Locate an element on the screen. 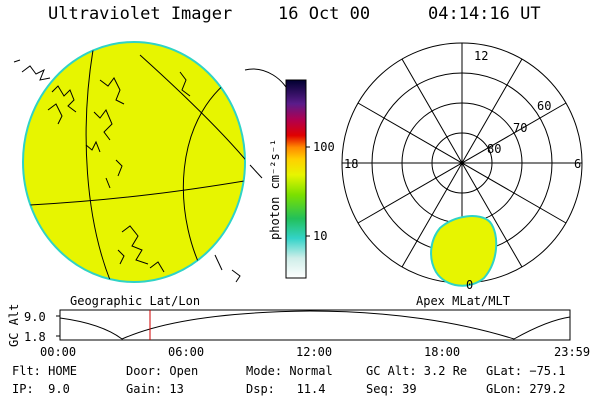 The image size is (600, 400). mlat-label-60: 60 is located at coordinates (544, 106).